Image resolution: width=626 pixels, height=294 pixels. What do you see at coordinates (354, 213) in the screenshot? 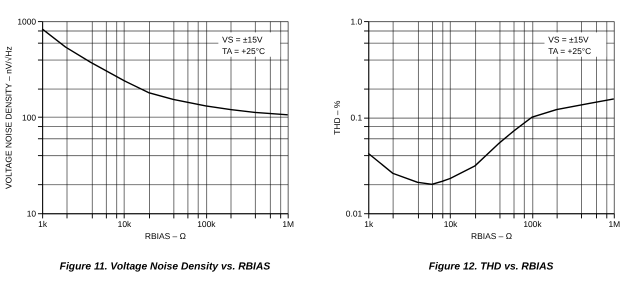
I see `y-tick-label: 0.01` at bounding box center [354, 213].